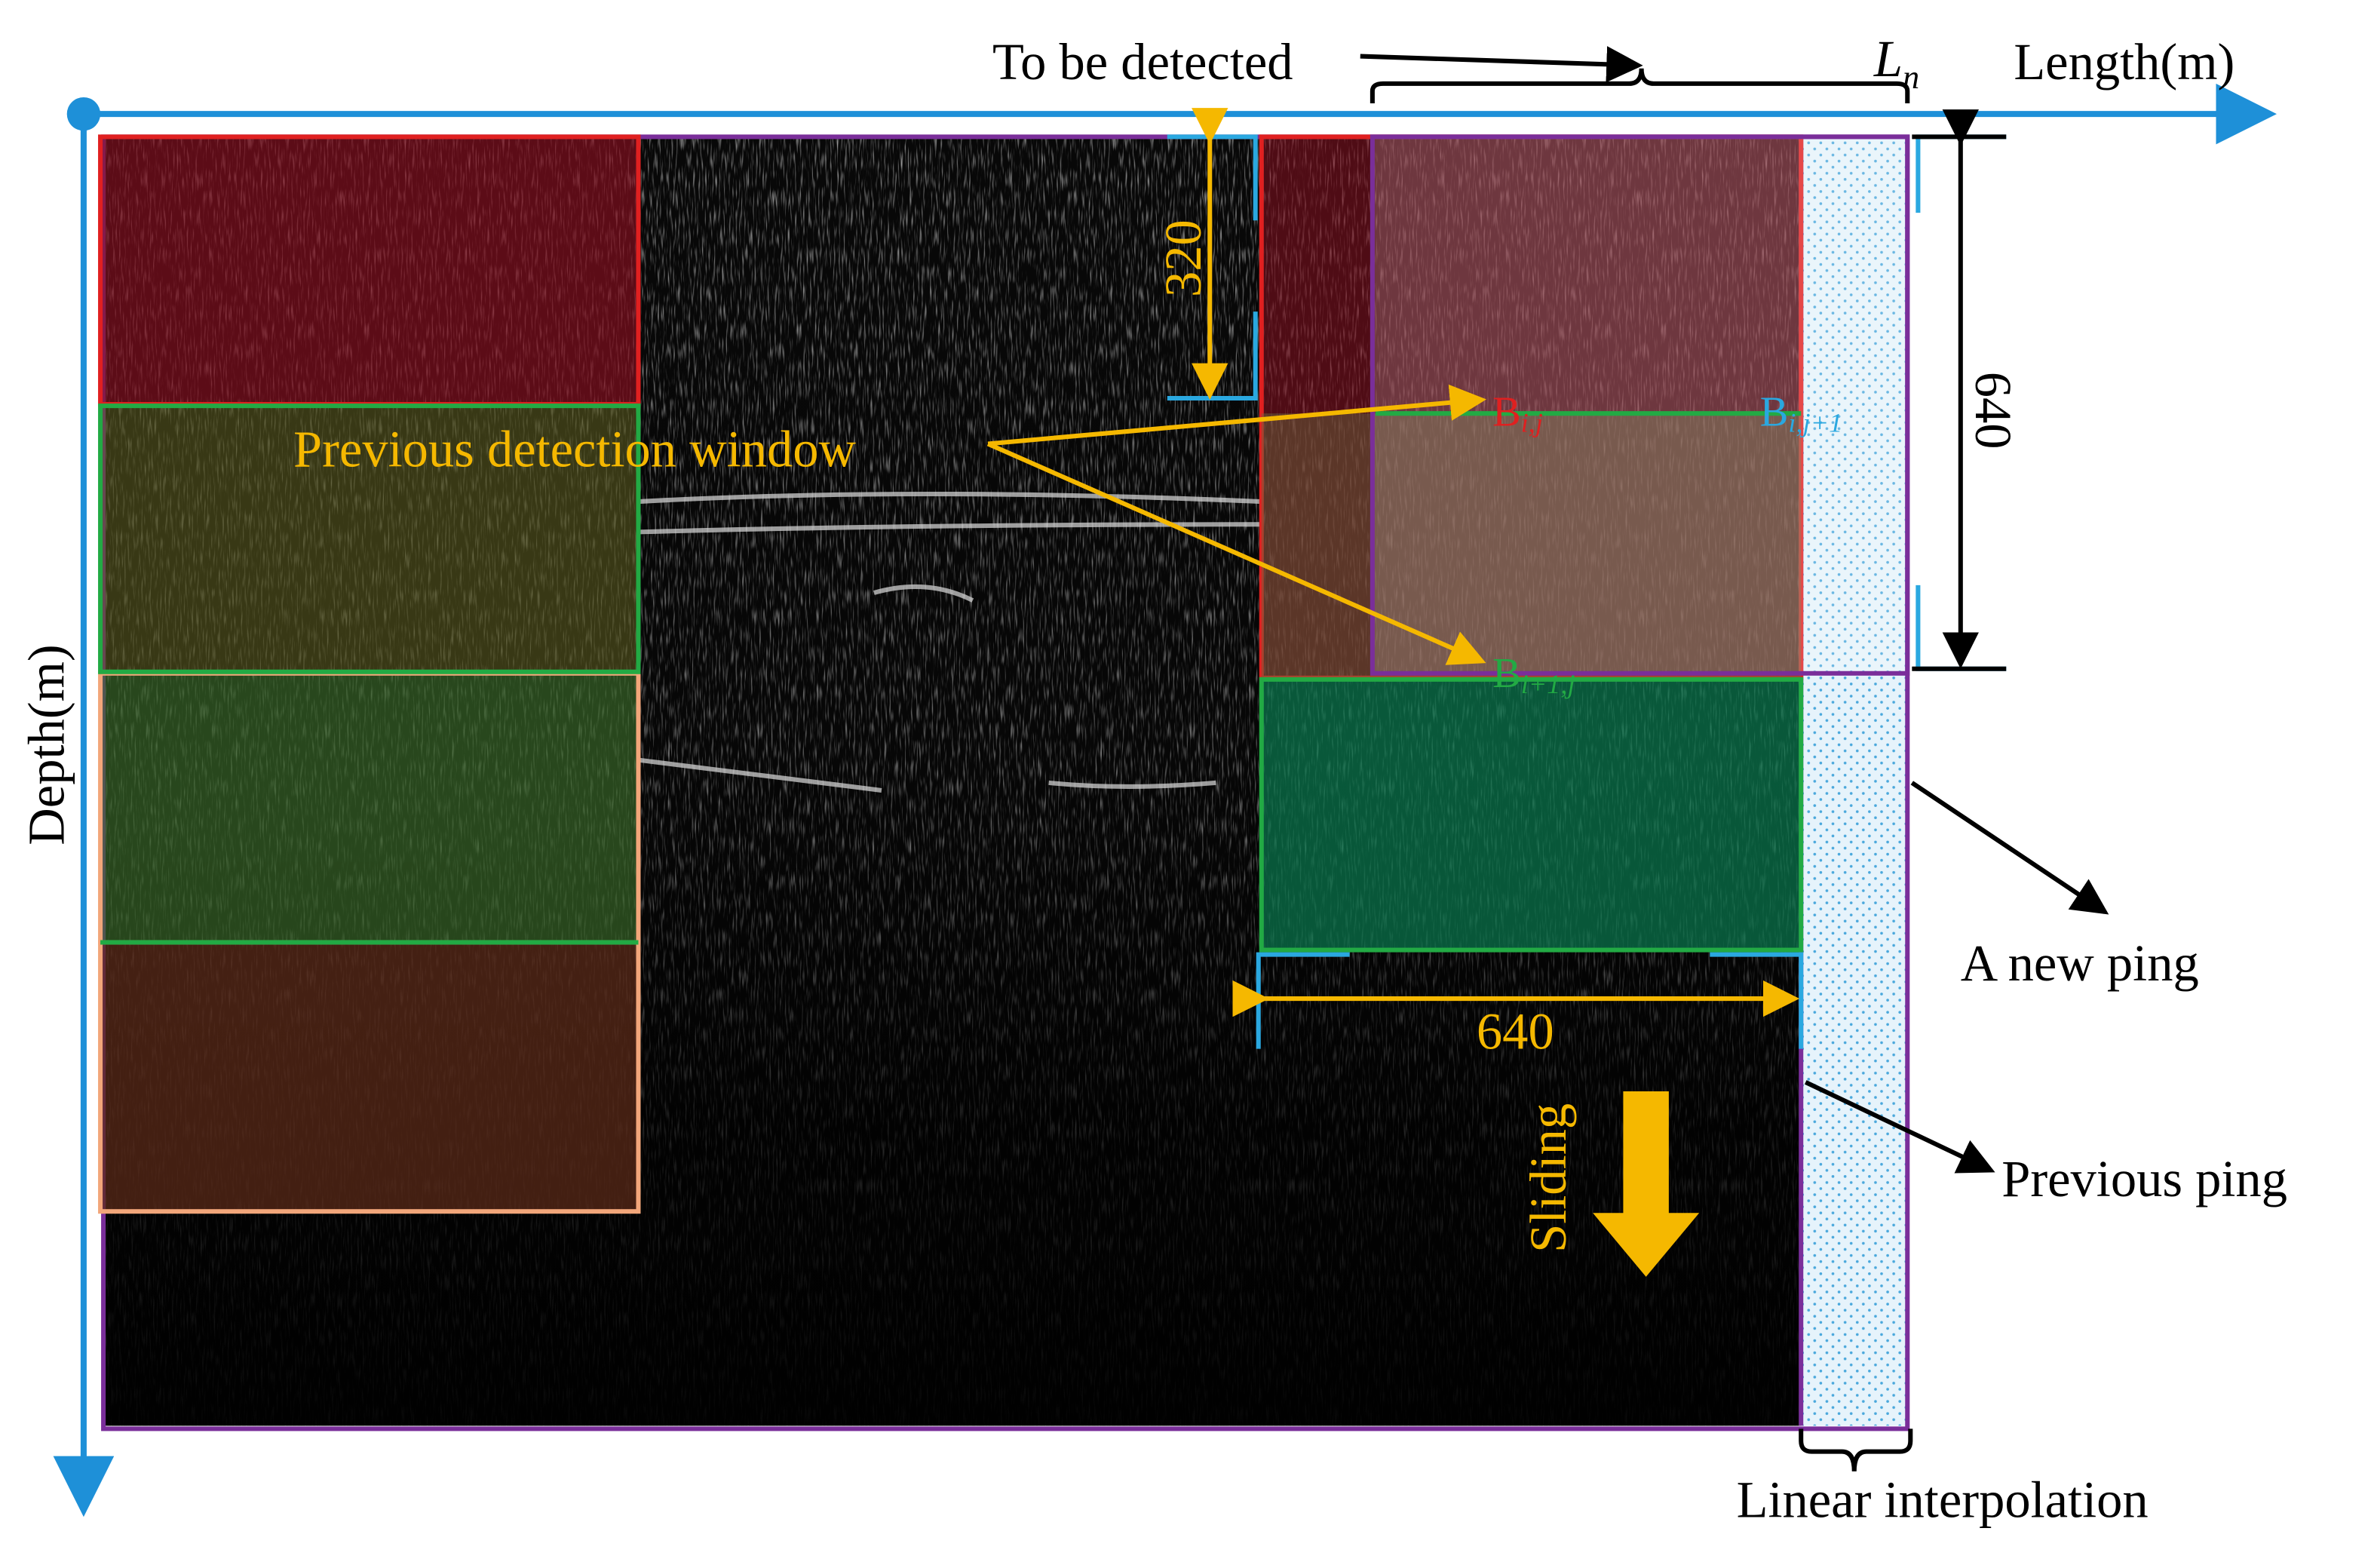  What do you see at coordinates (2125, 62) in the screenshot?
I see `x-axis-label: Length(m)` at bounding box center [2125, 62].